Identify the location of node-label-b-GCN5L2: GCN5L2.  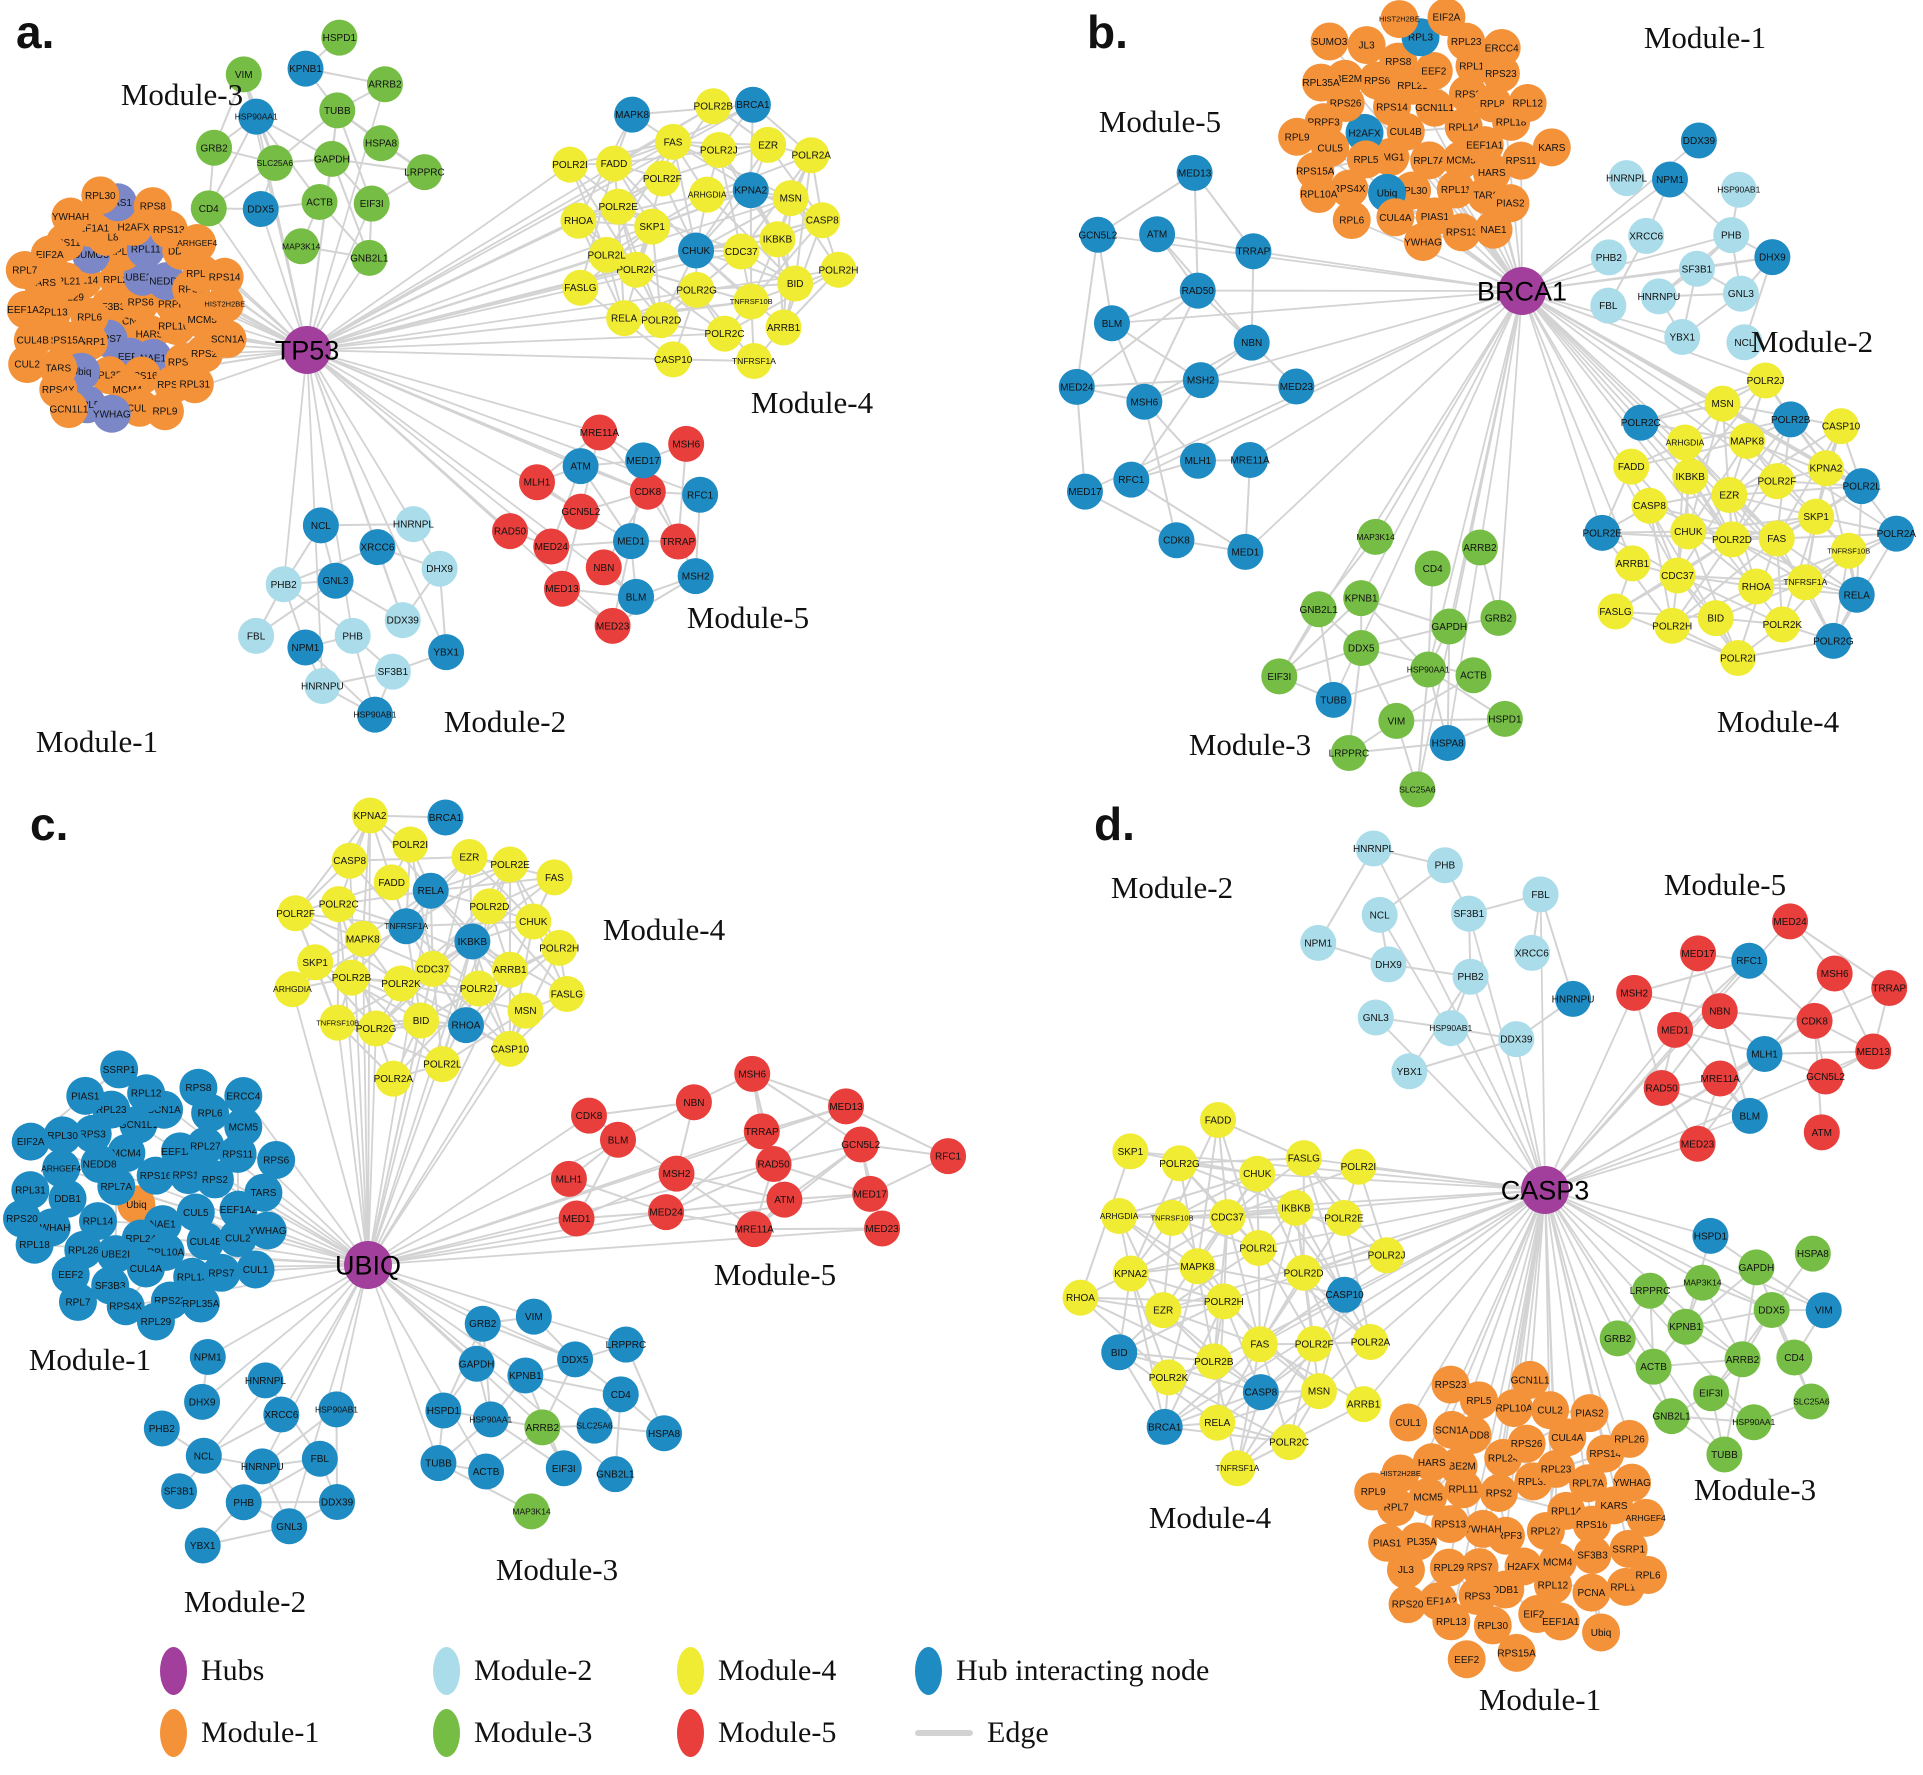
(1097, 235).